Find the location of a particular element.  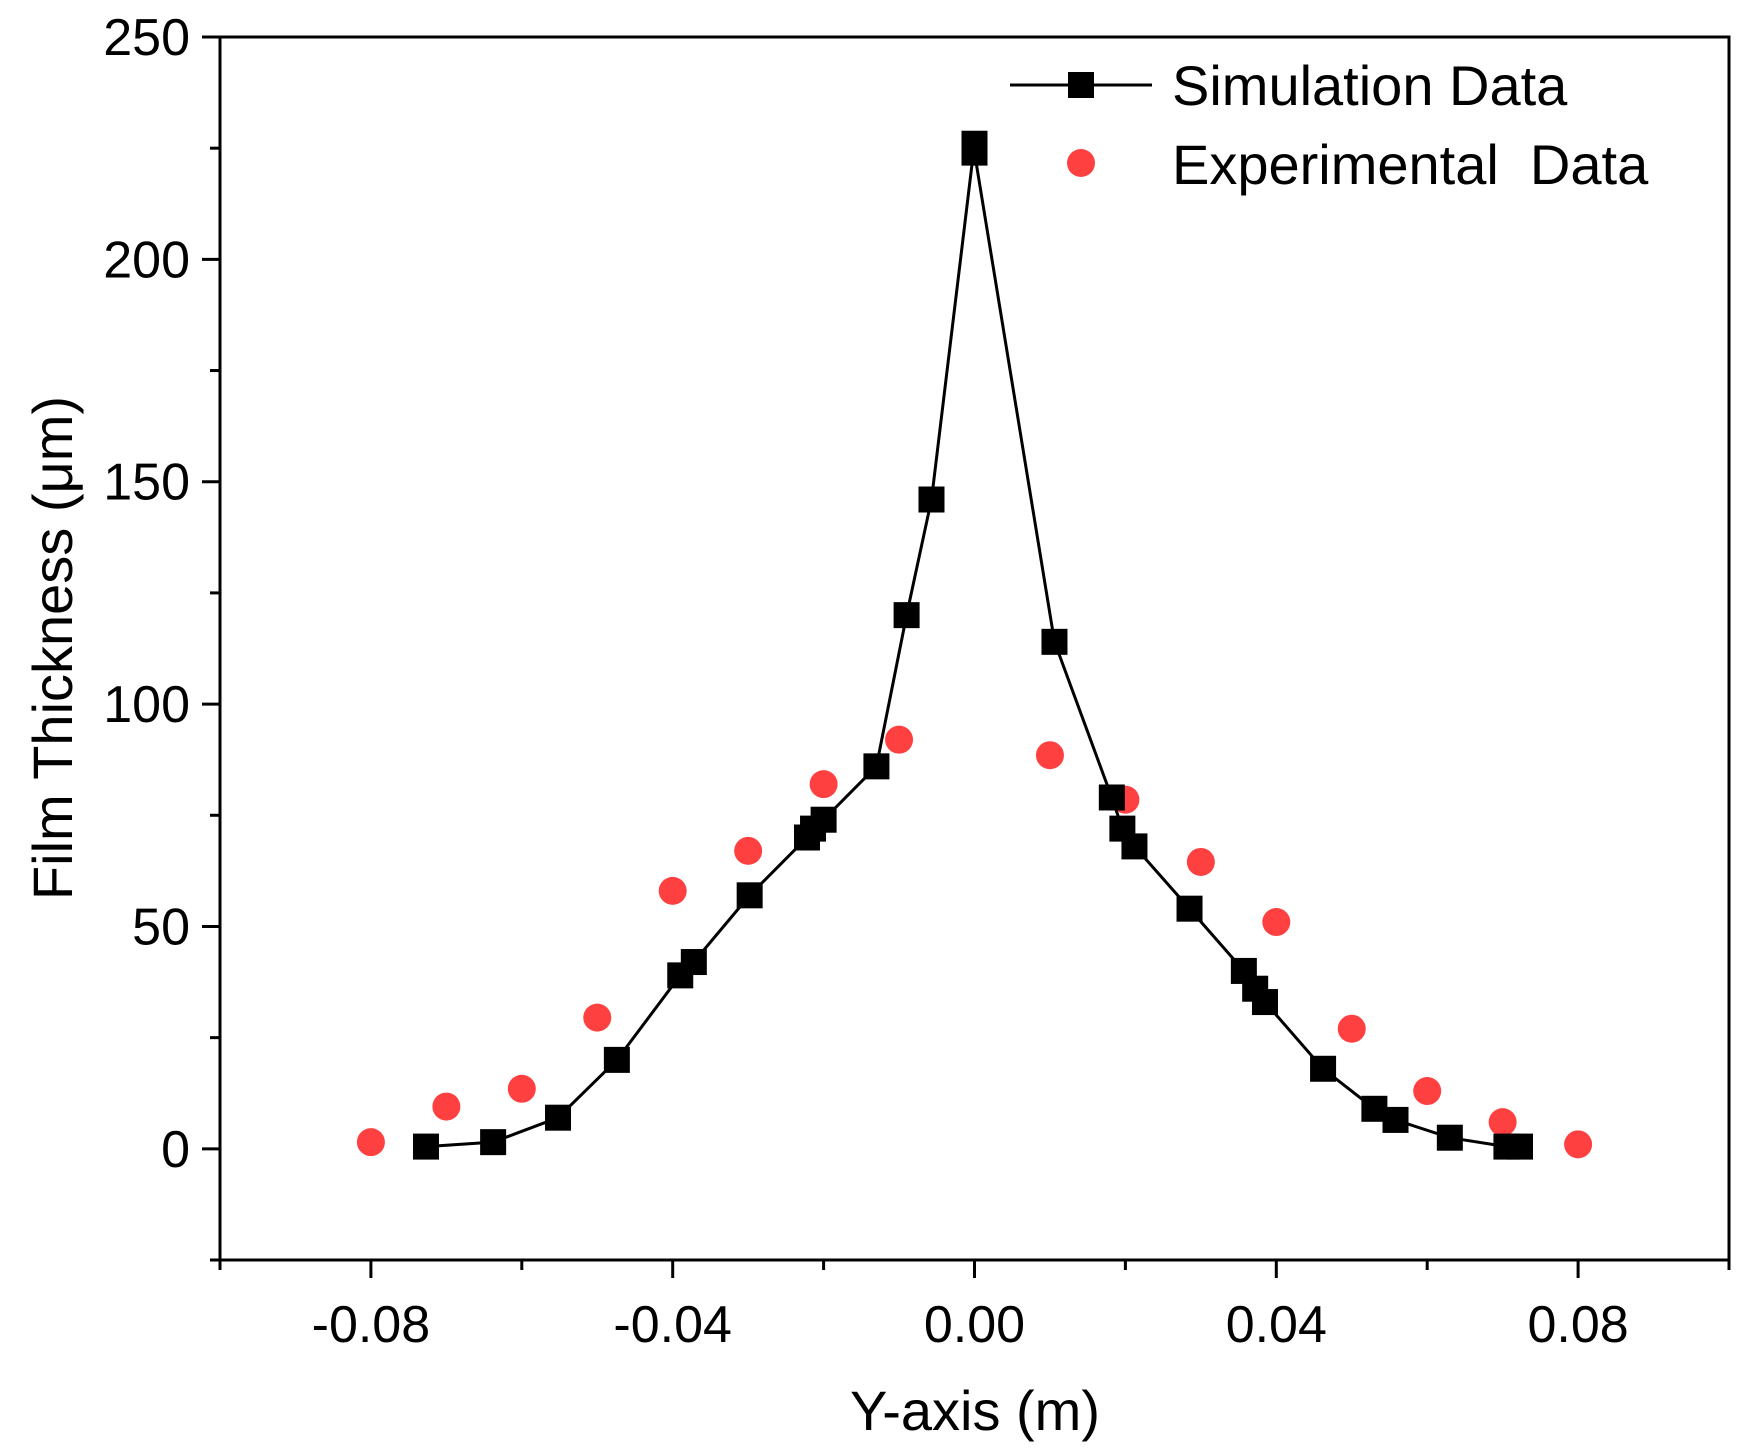

x-axis-title: Y-axis (m) is located at coordinates (975, 1410).